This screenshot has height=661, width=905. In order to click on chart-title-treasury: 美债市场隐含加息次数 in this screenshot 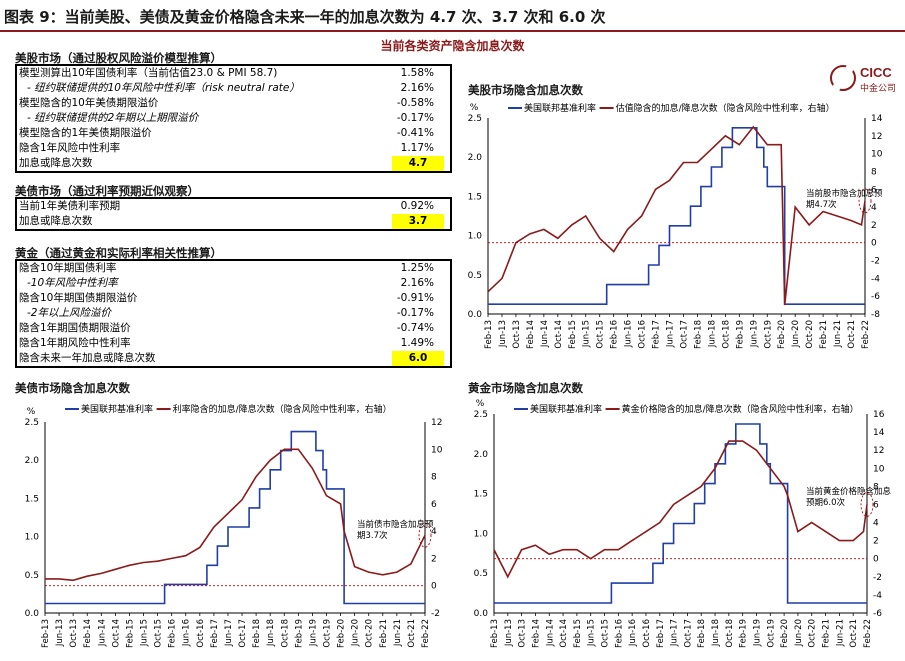, I will do `click(72, 388)`.